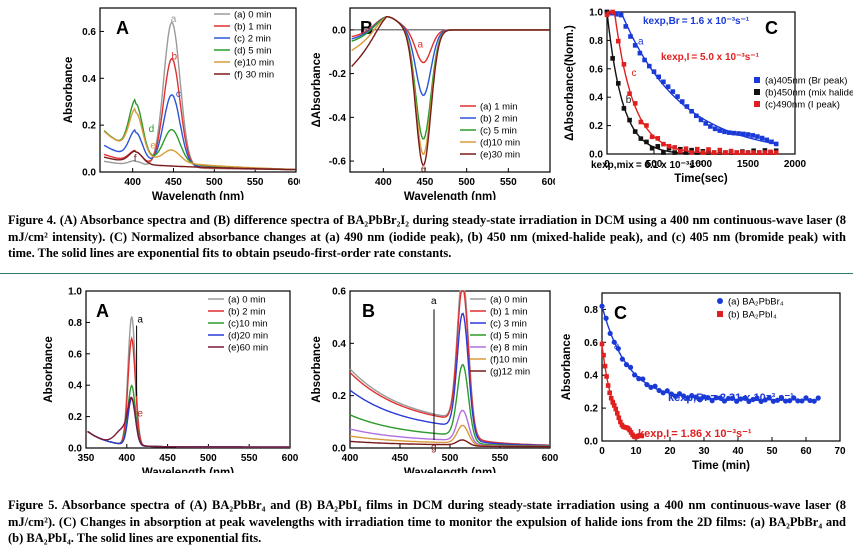 This screenshot has height=556, width=853. I want to click on legend-entry: (c) 5 min, so click(498, 131).